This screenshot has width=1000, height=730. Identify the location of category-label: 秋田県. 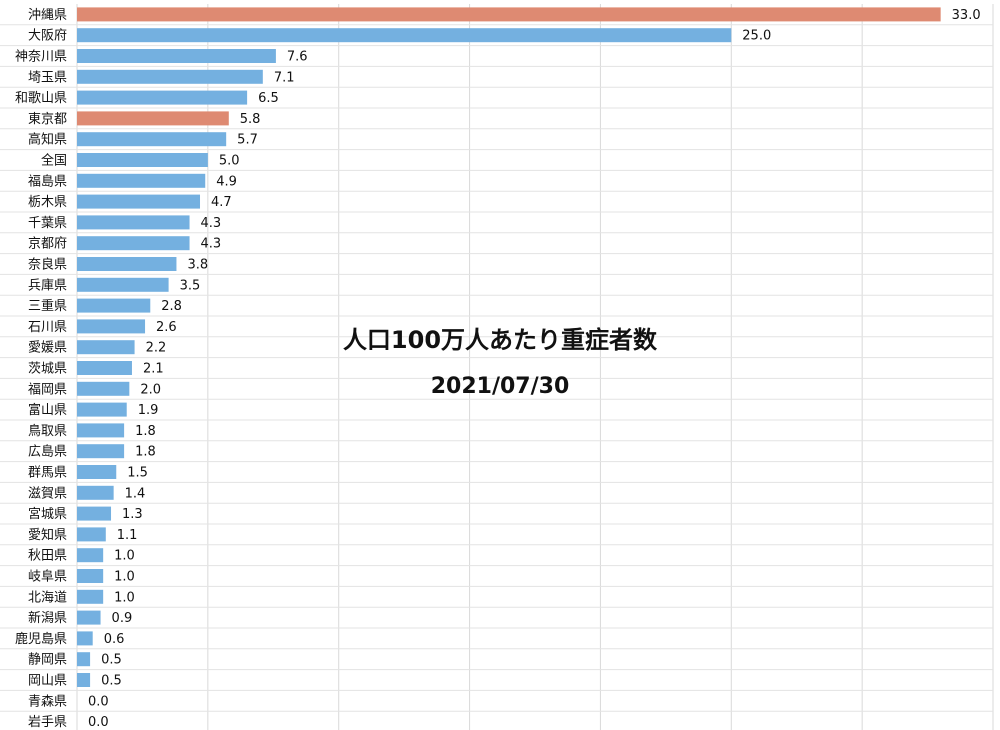
(47, 556).